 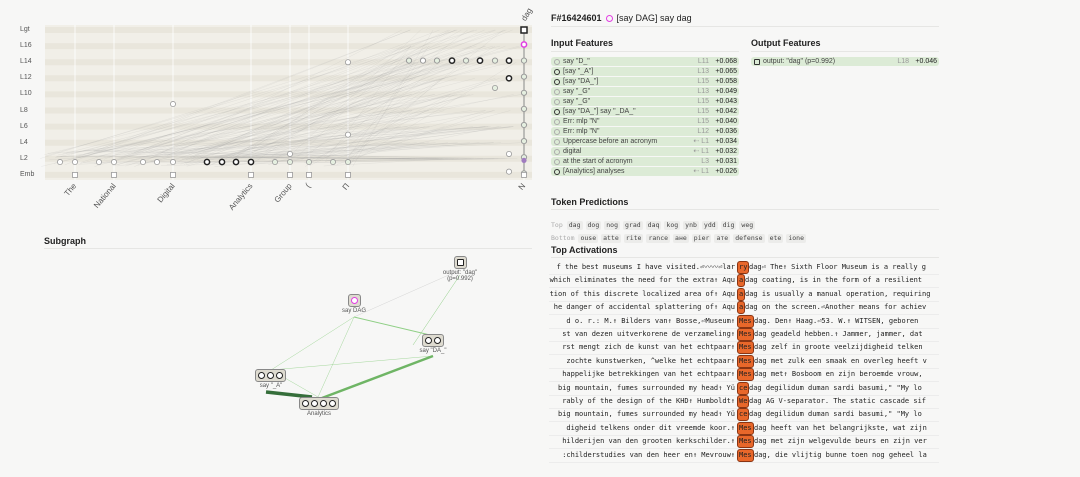 What do you see at coordinates (645, 171) in the screenshot?
I see `input-feature-row: [Analytics] analyses ⇠ L1 +0.026` at bounding box center [645, 171].